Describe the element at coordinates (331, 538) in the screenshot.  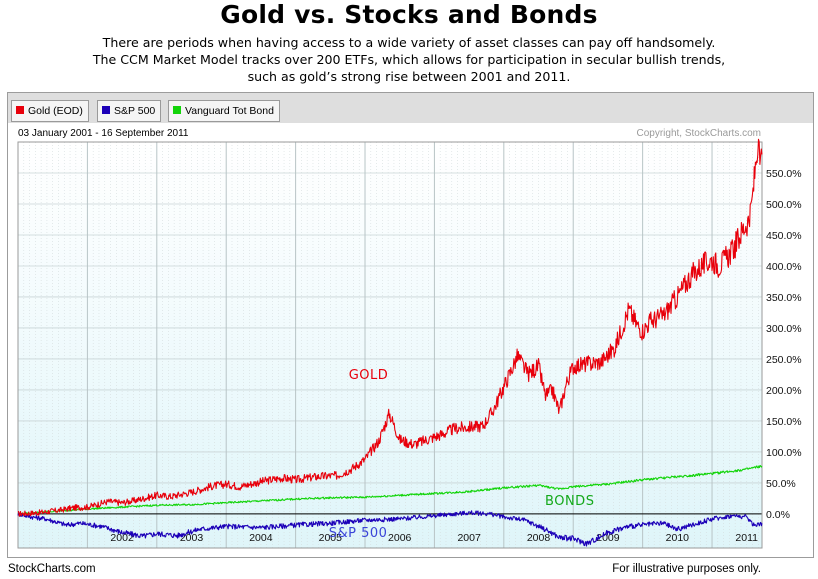
I see `x-tick-label: 2005` at that location.